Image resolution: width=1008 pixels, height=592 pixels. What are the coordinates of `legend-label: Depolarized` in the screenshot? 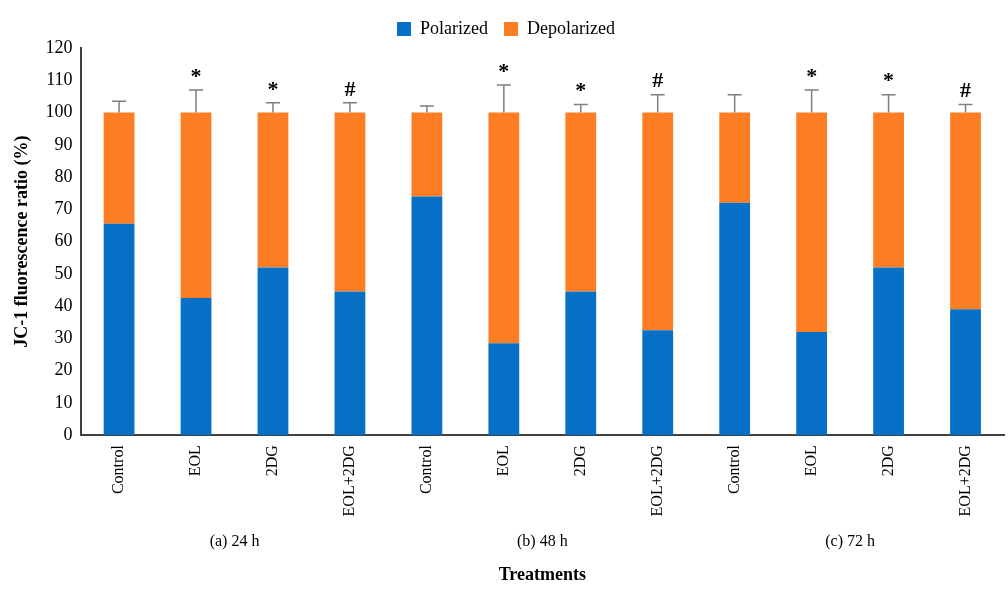 It's located at (571, 27).